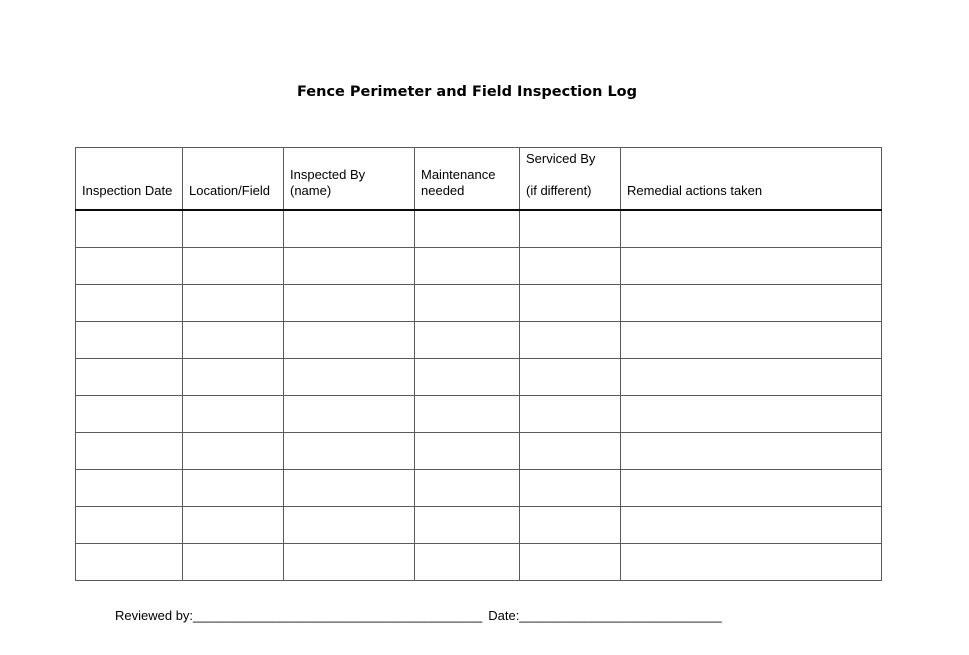  I want to click on col-header-inspected-by: Inspected By (name), so click(349, 179).